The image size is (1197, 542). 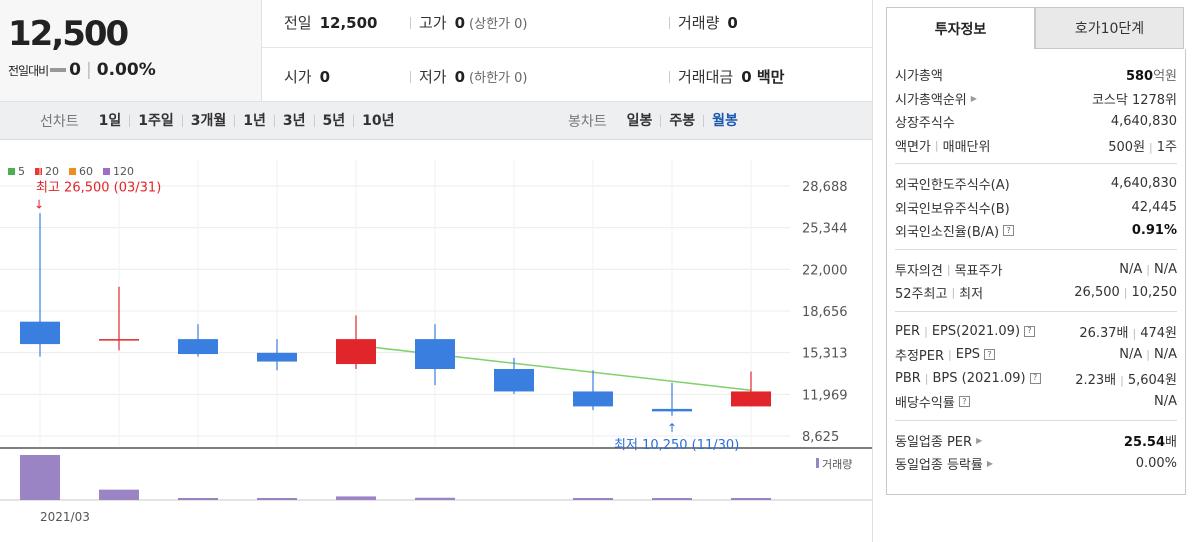 What do you see at coordinates (944, 466) in the screenshot?
I see `industry-rate-link: 동일업종 등락률 ▶` at bounding box center [944, 466].